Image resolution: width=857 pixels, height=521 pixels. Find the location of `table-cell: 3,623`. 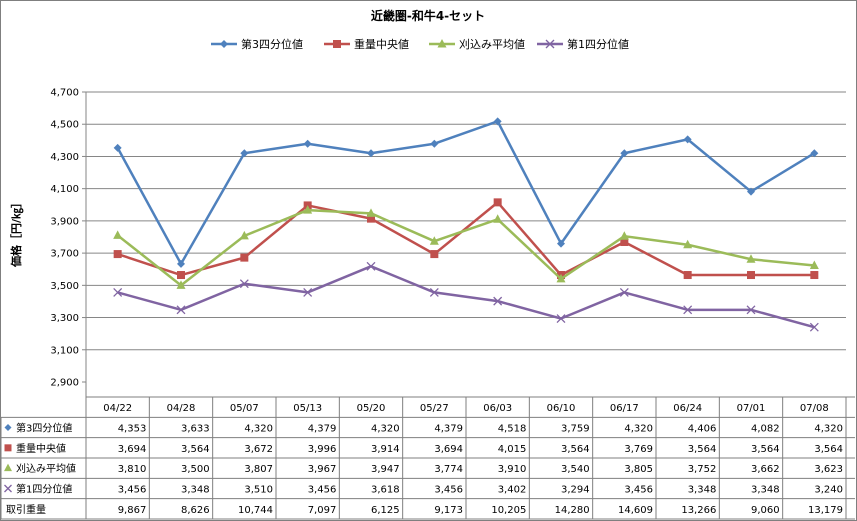

table-cell: 3,623 is located at coordinates (828, 469).